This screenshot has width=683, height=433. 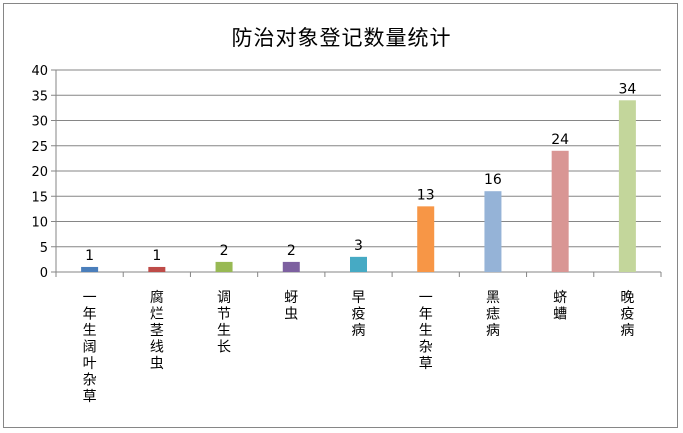 What do you see at coordinates (291, 306) in the screenshot?
I see `x-tick-label: 蚜虫` at bounding box center [291, 306].